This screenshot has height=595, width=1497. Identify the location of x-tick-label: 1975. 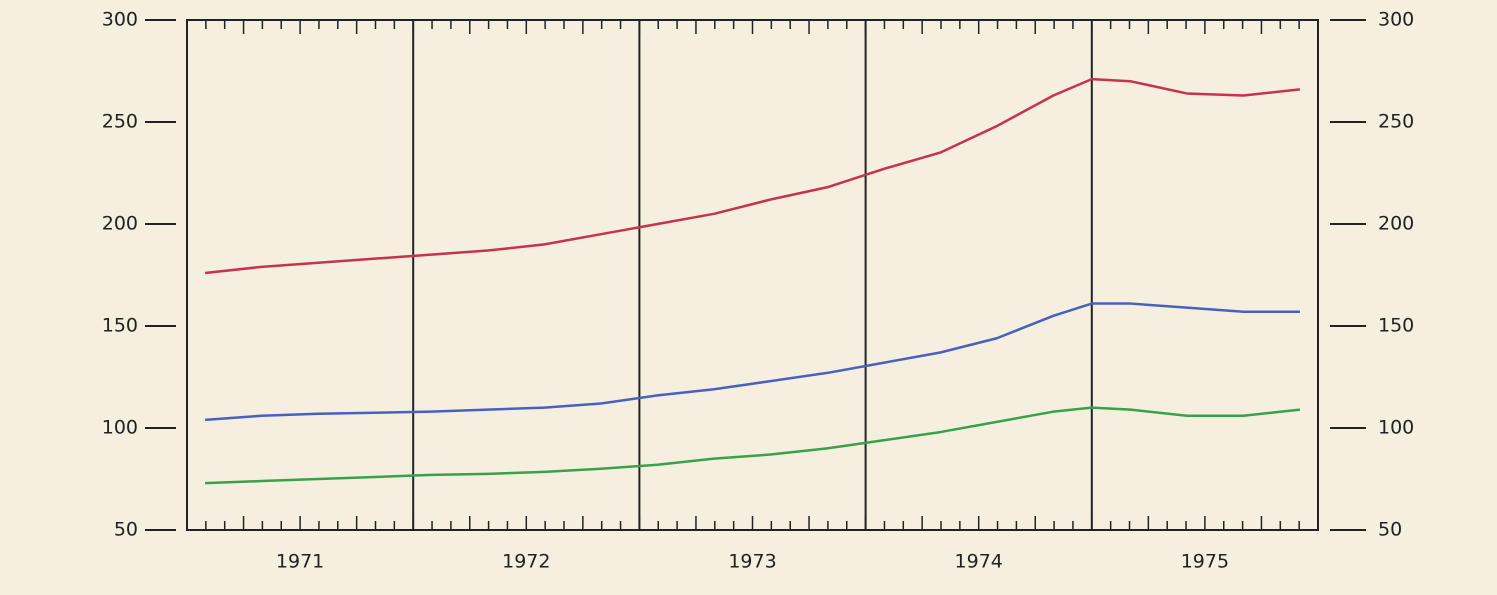
(1205, 562).